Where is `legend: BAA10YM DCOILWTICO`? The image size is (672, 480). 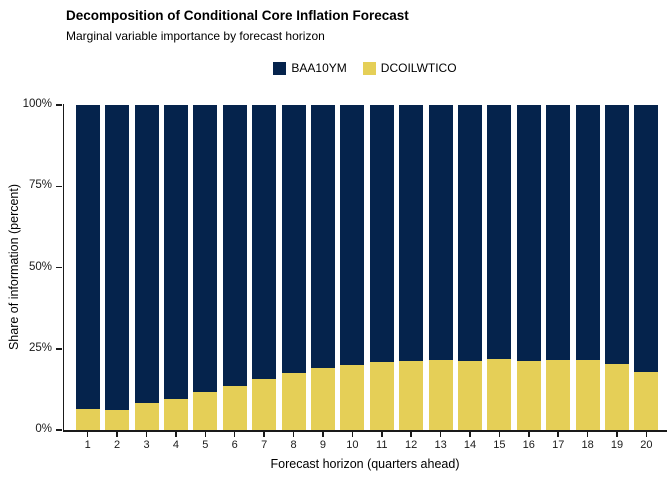
legend: BAA10YM DCOILWTICO is located at coordinates (365, 68).